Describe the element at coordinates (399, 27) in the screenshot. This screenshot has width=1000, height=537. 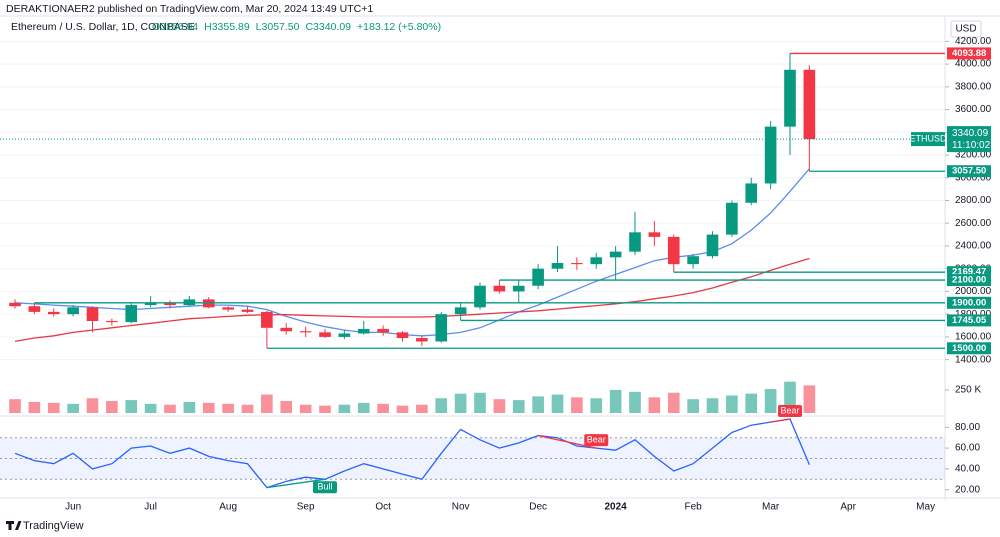
I see `ohlc-value: +183.12 (+5.80%)` at that location.